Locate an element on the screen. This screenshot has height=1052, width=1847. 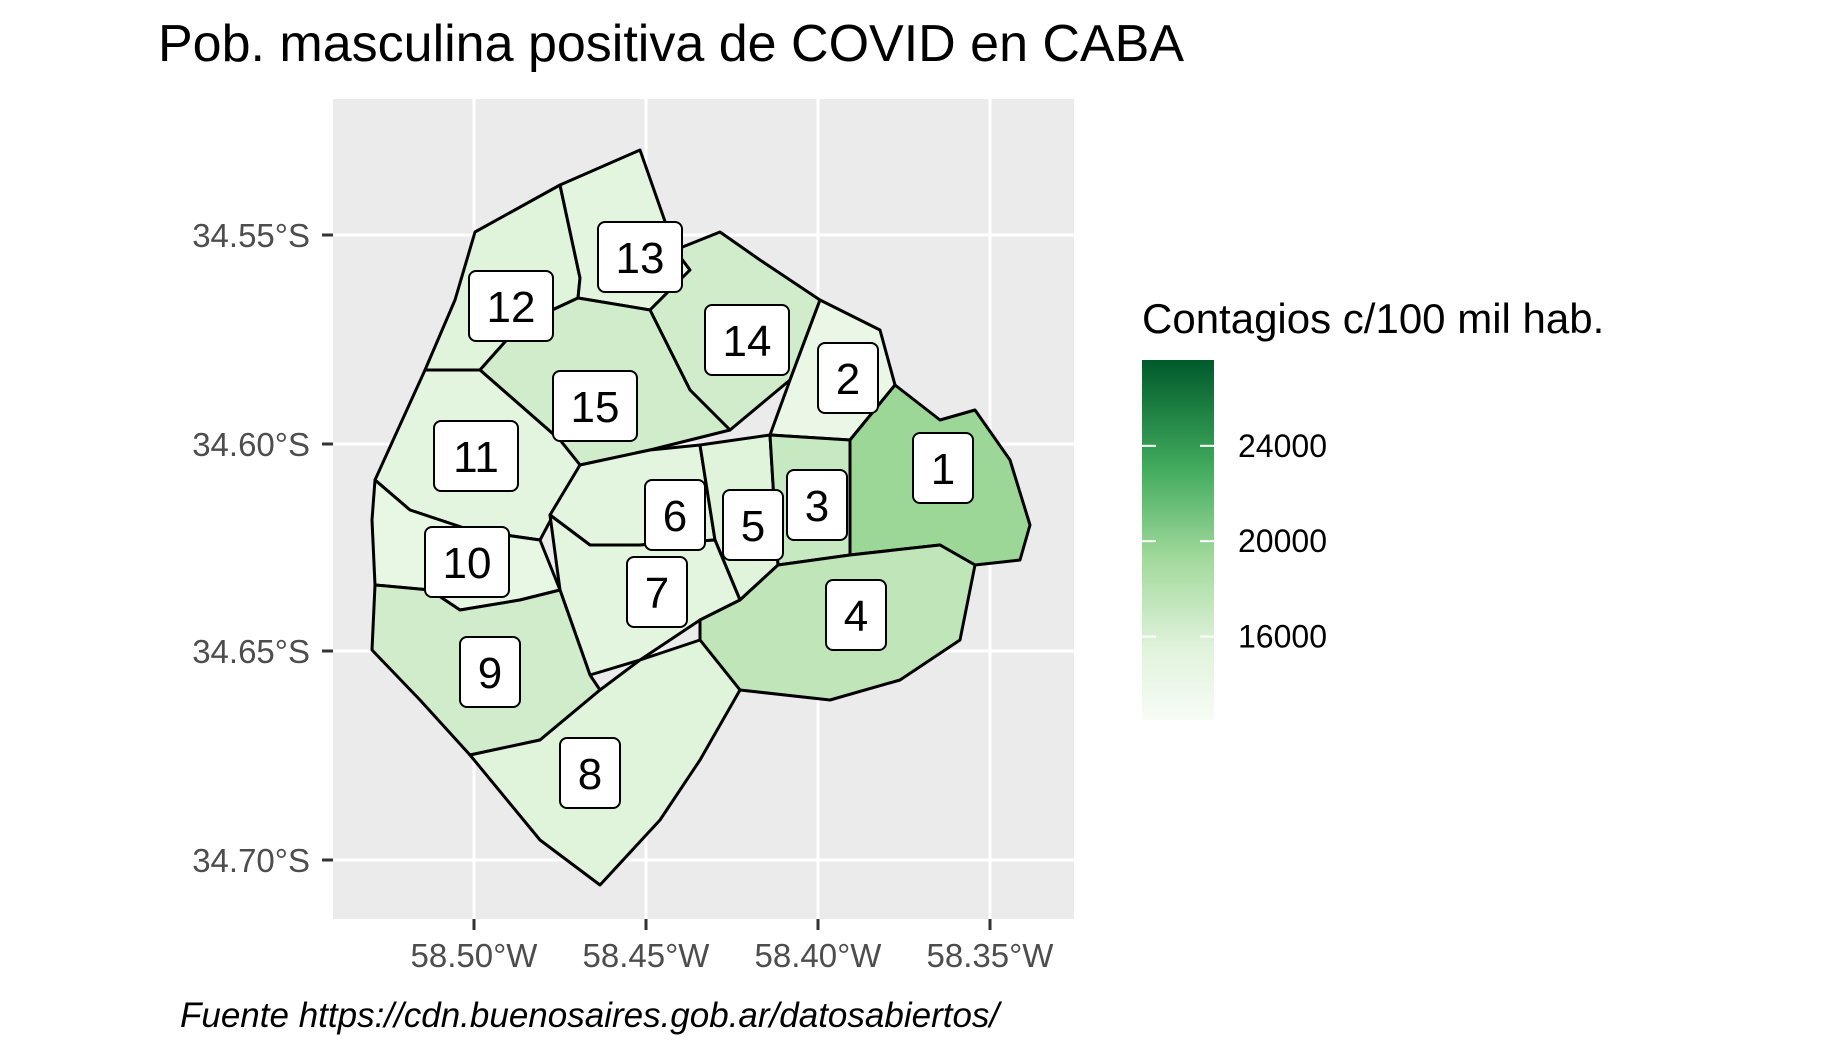
commune-label-4: 4 is located at coordinates (856, 615).